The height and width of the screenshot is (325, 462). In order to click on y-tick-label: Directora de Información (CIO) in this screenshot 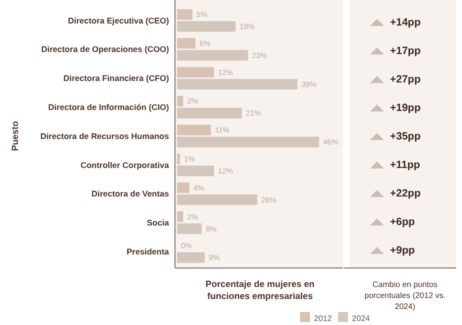, I will do `click(109, 107)`.